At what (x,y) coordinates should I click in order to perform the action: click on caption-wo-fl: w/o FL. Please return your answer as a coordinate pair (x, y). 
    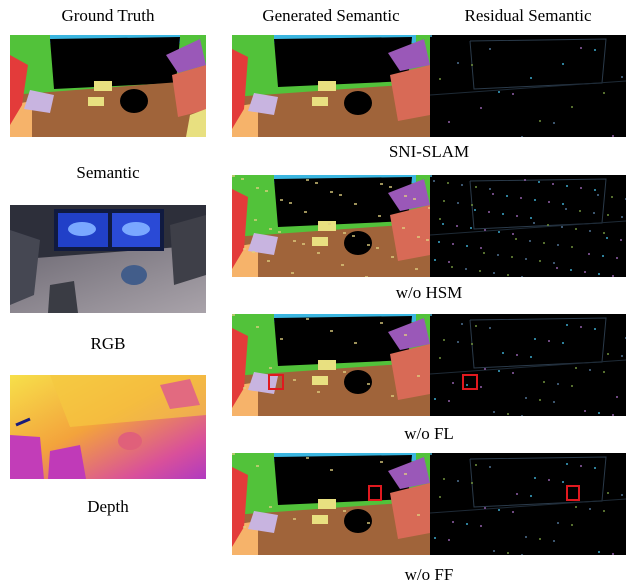
    Looking at the image, I should click on (429, 433).